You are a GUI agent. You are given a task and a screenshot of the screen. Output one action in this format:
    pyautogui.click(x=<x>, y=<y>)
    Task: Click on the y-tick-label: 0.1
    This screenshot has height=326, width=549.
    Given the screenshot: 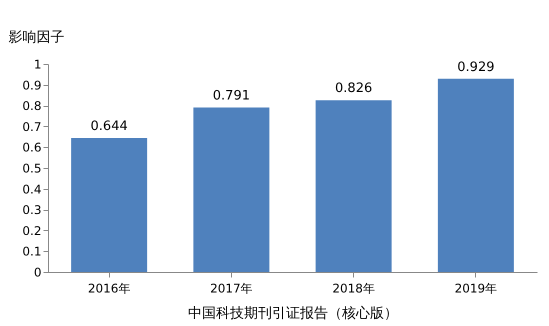 What is the action you would take?
    pyautogui.click(x=32, y=251)
    